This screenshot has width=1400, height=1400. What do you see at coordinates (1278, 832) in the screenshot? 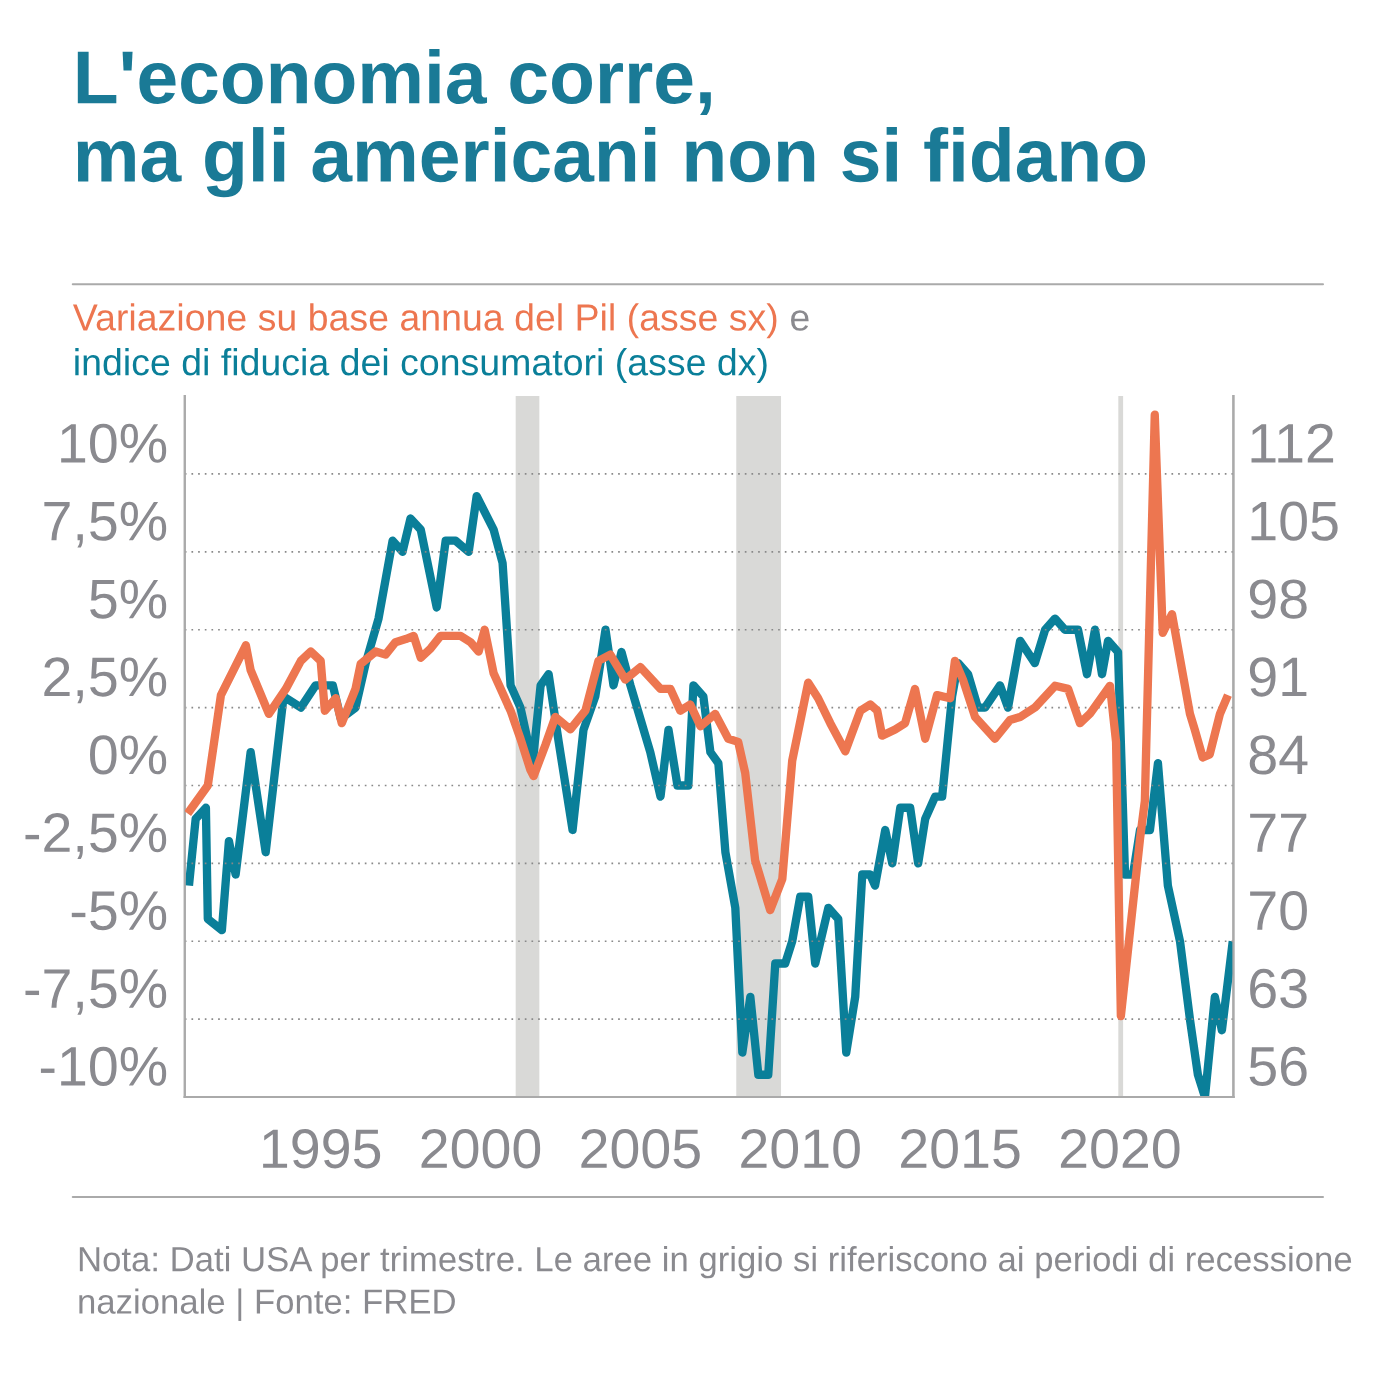
I see `y2-tick-label: 77` at bounding box center [1278, 832].